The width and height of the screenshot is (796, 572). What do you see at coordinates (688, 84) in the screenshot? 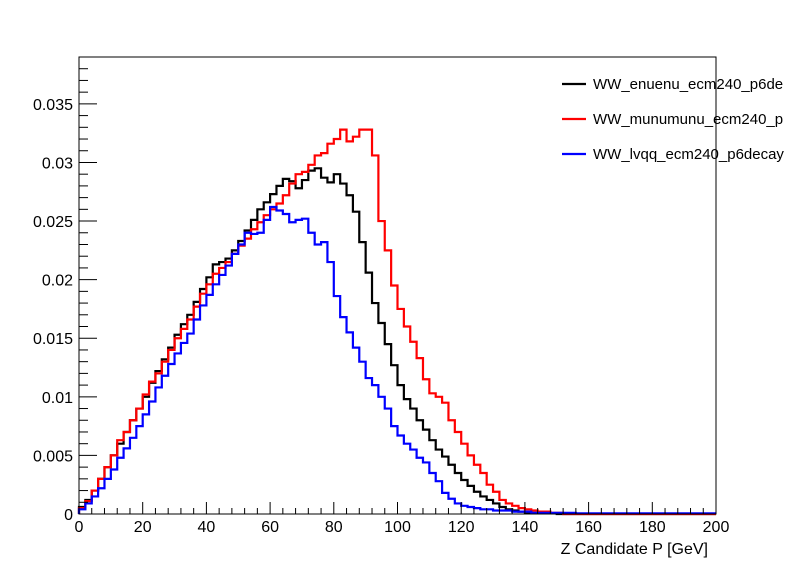
I see `legend-label: WW_enuenu_ecm240_p6de` at bounding box center [688, 84].